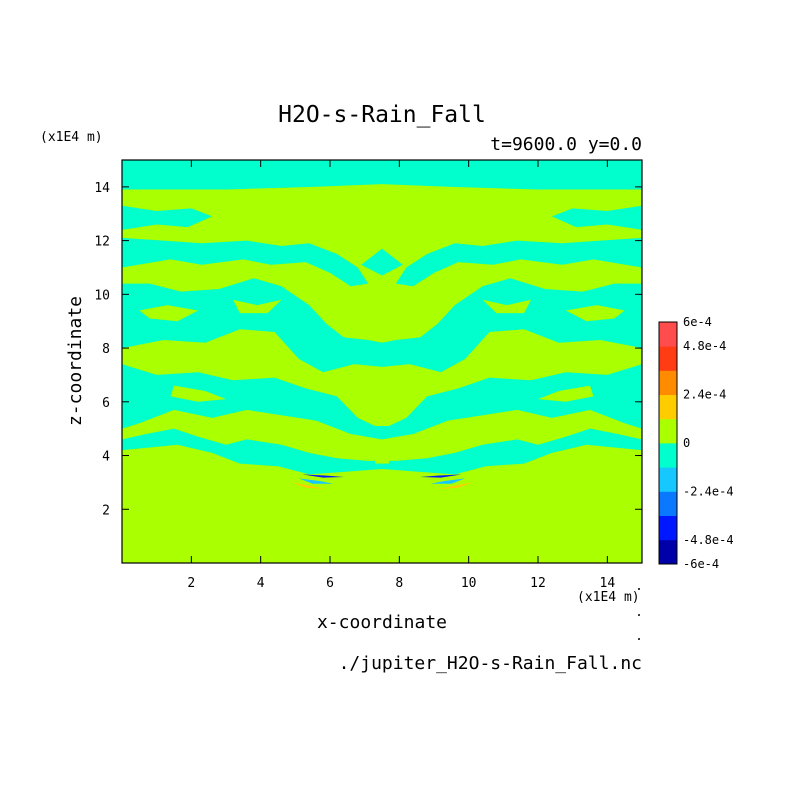  I want to click on x-axis-label: x-coordinate, so click(382, 622).